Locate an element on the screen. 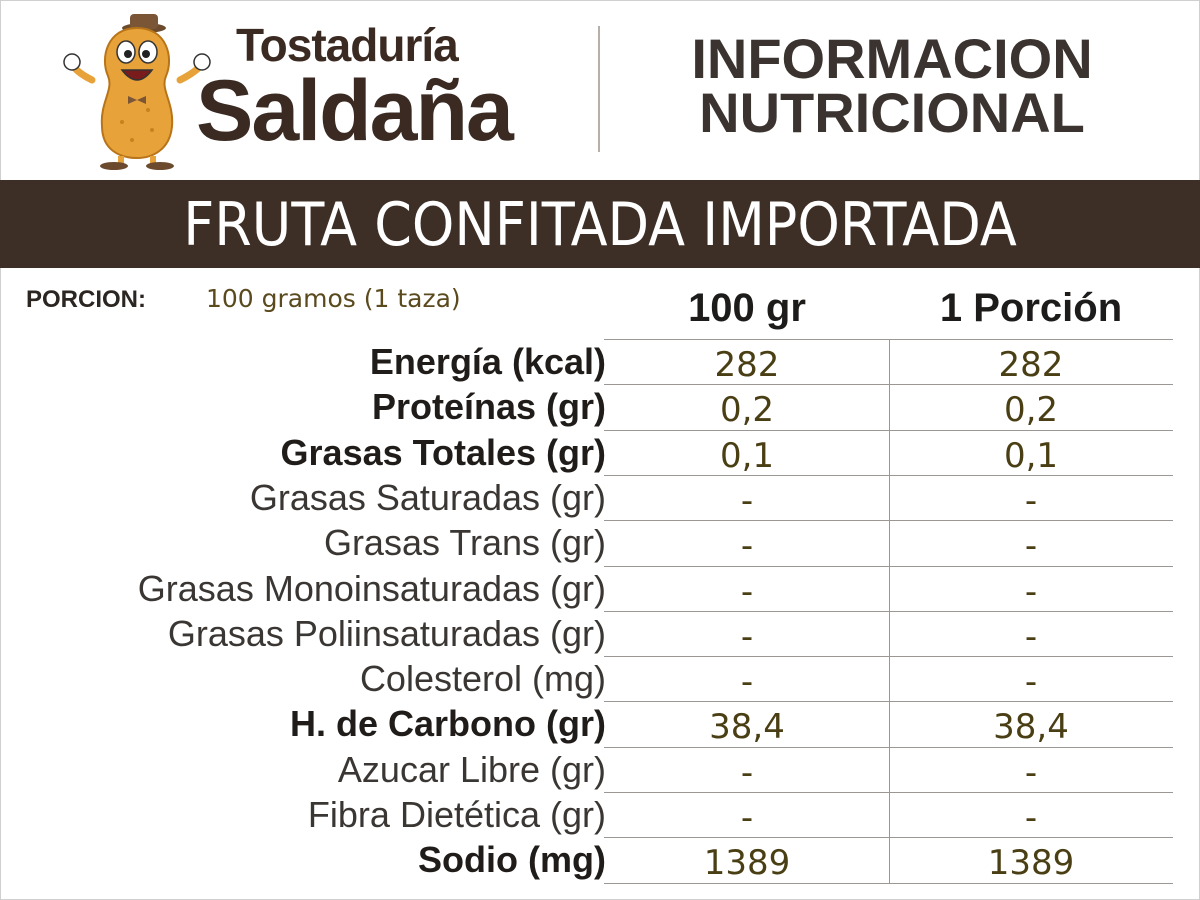 Image resolution: width=1200 pixels, height=900 pixels. nutrient-label: Grasas Trans (gr) is located at coordinates (464, 543).